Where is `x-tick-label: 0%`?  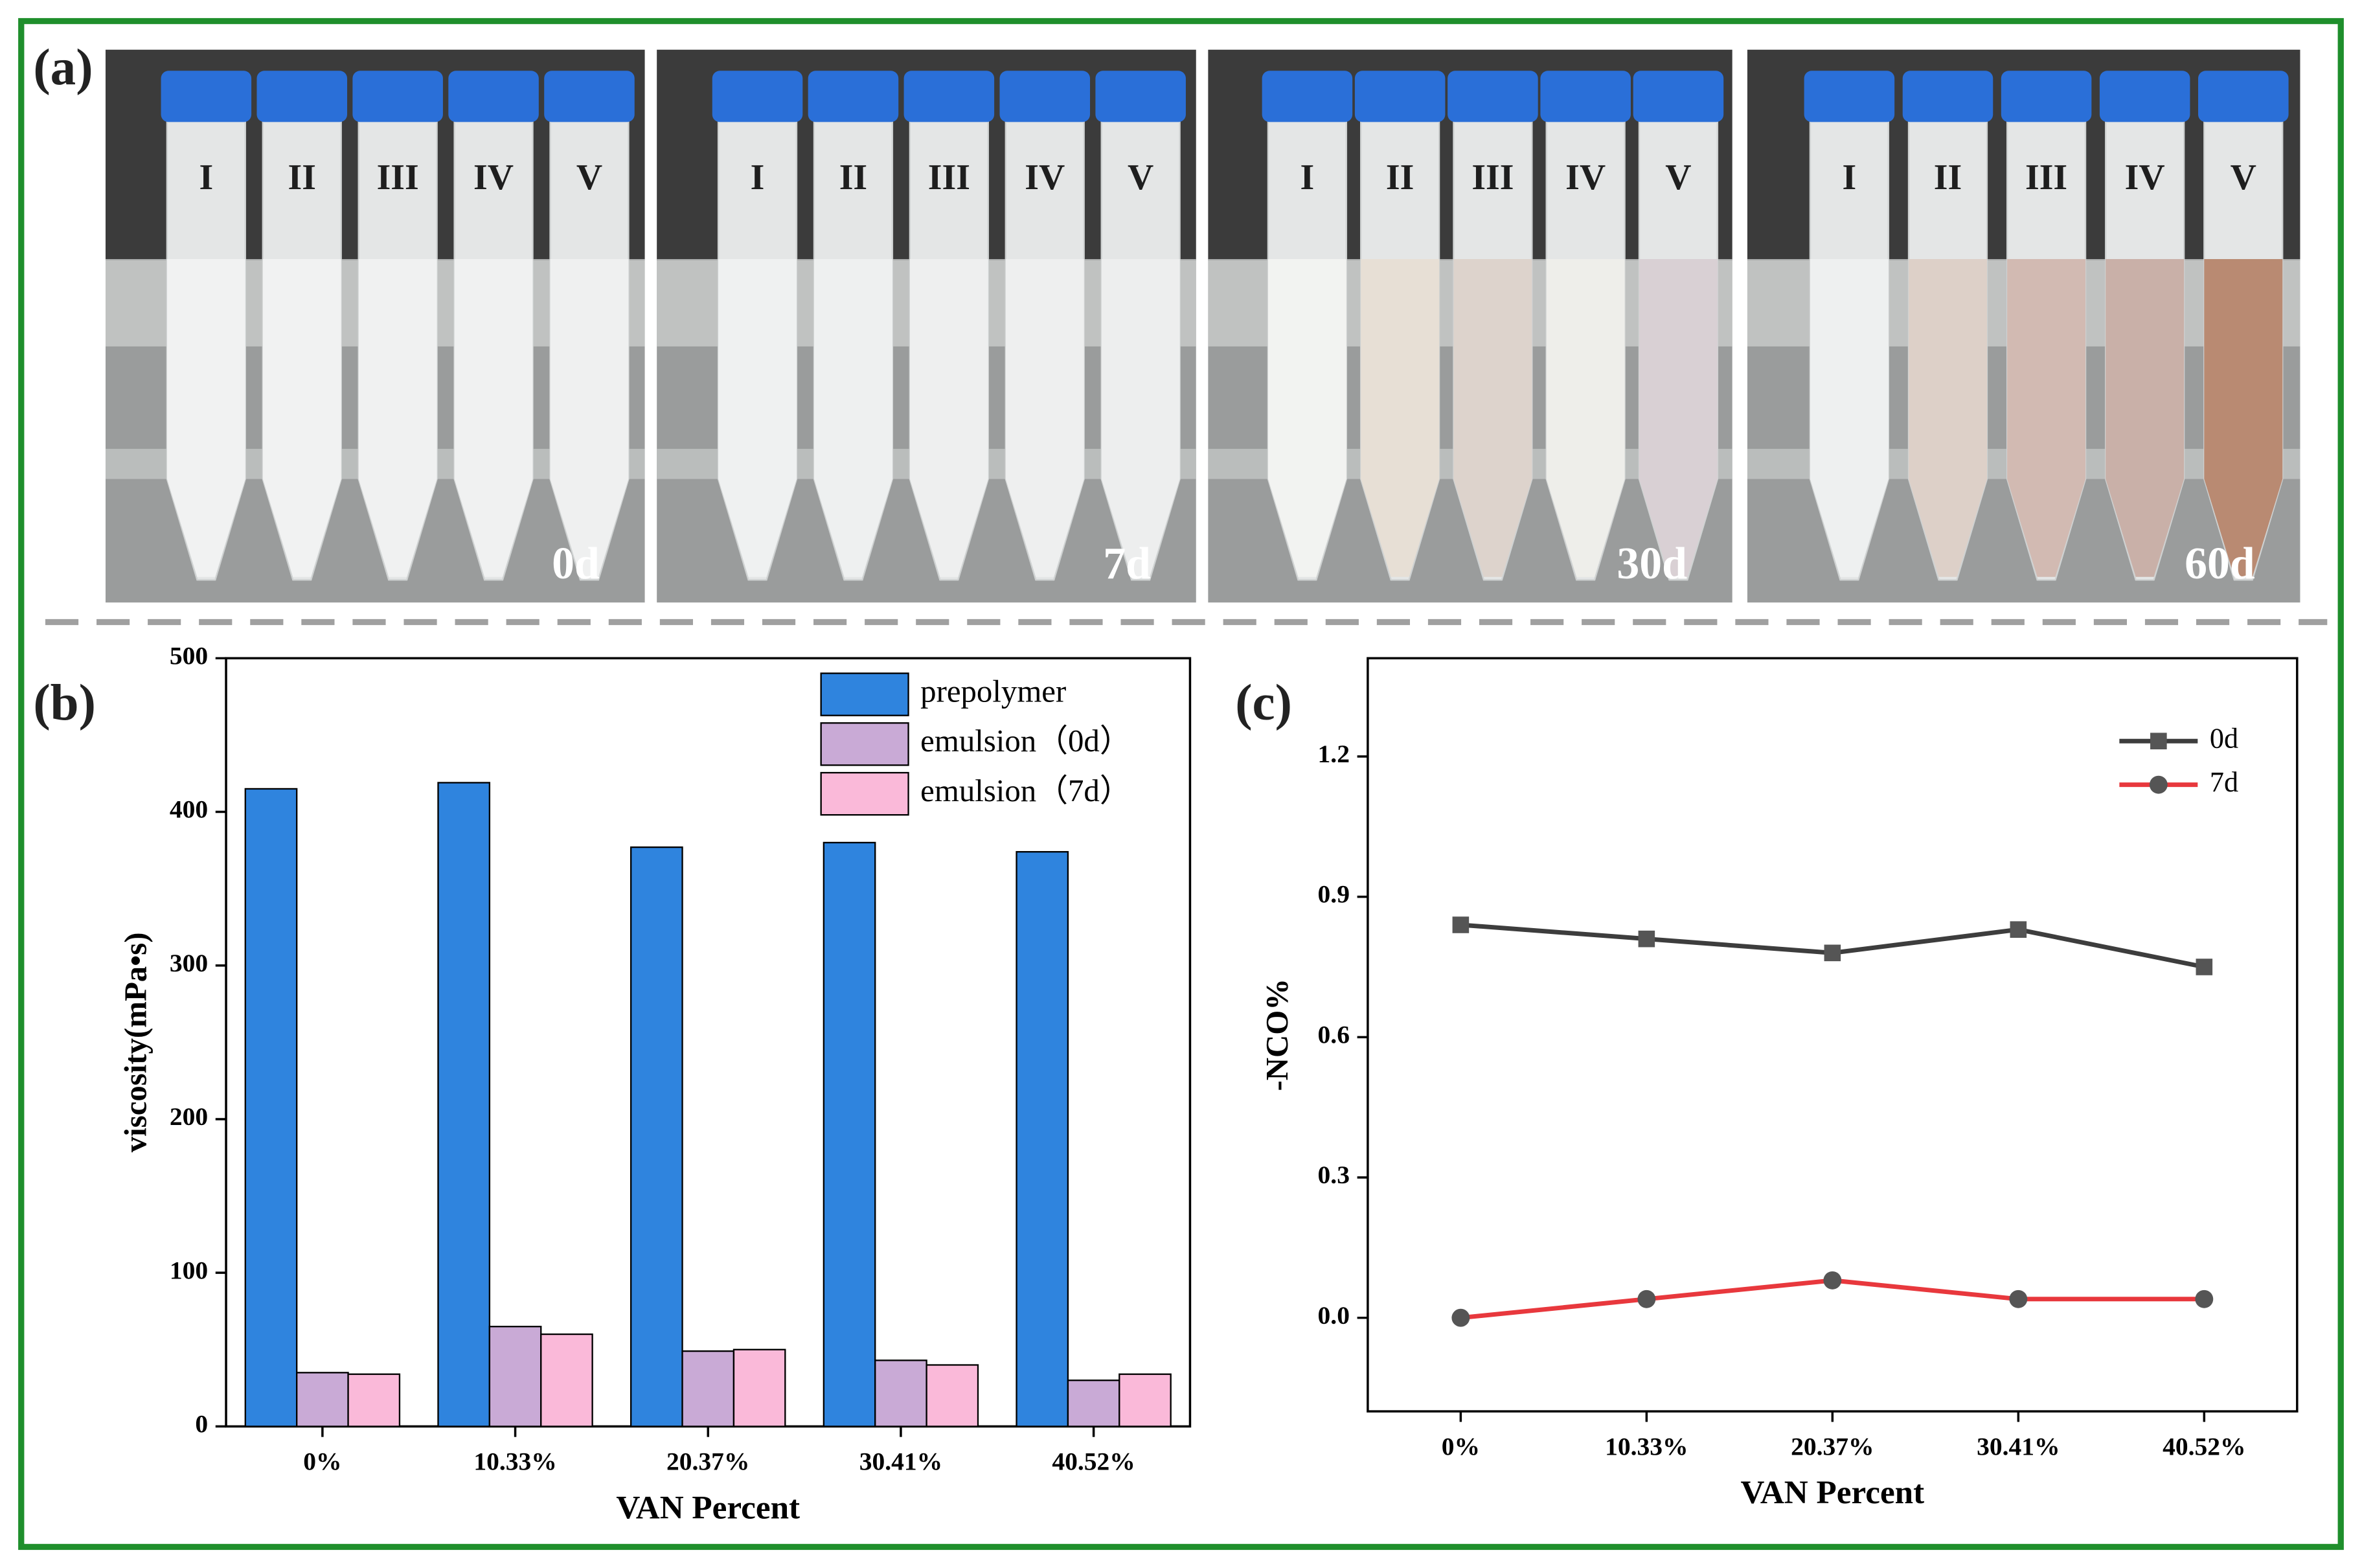
x-tick-label: 0% is located at coordinates (322, 1462).